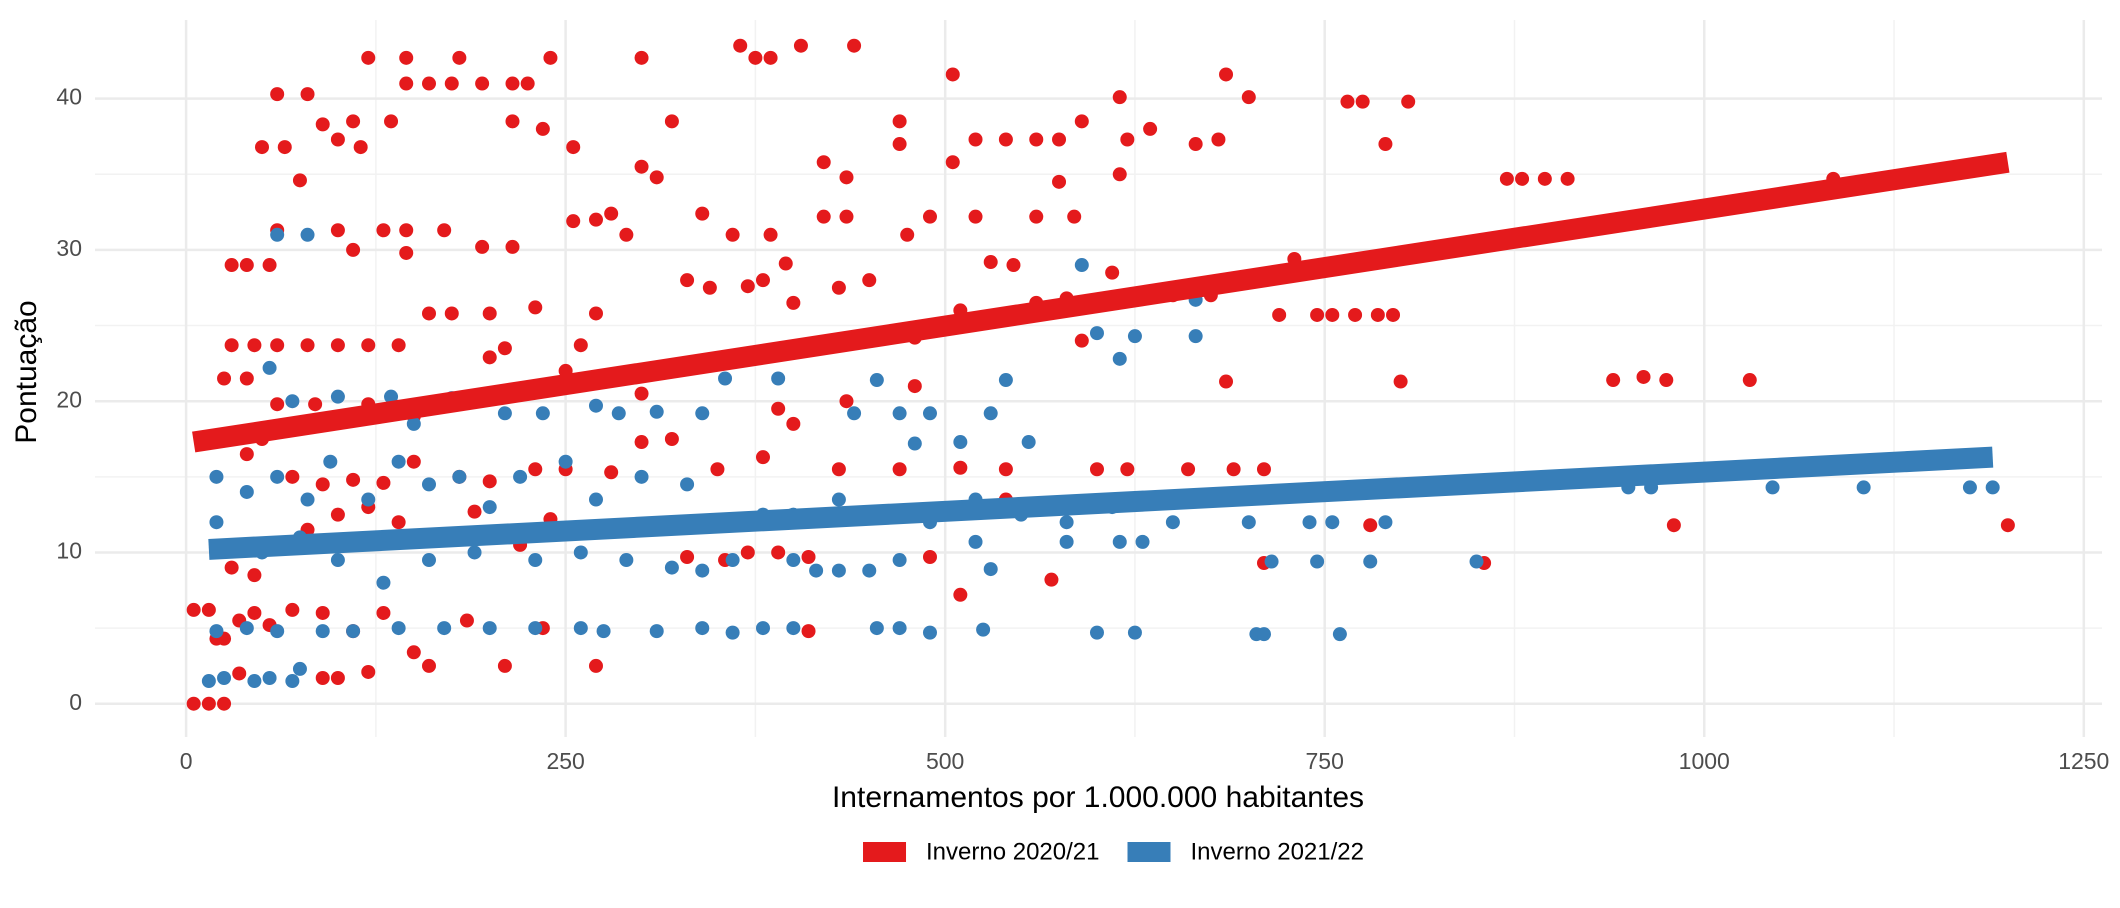 The height and width of the screenshot is (908, 2120). Describe the element at coordinates (75, 702) in the screenshot. I see `y-tick-label: 0` at that location.